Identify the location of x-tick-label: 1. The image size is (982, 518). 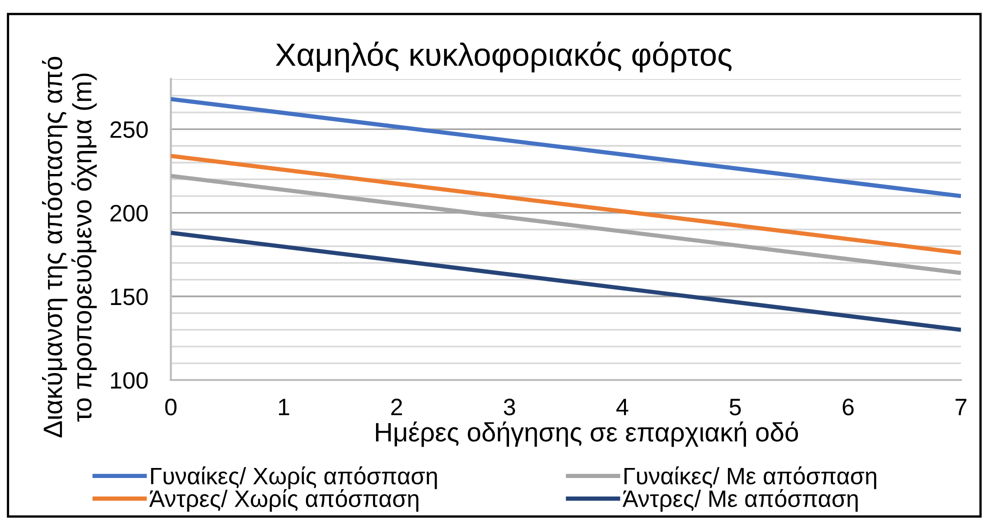
(284, 407).